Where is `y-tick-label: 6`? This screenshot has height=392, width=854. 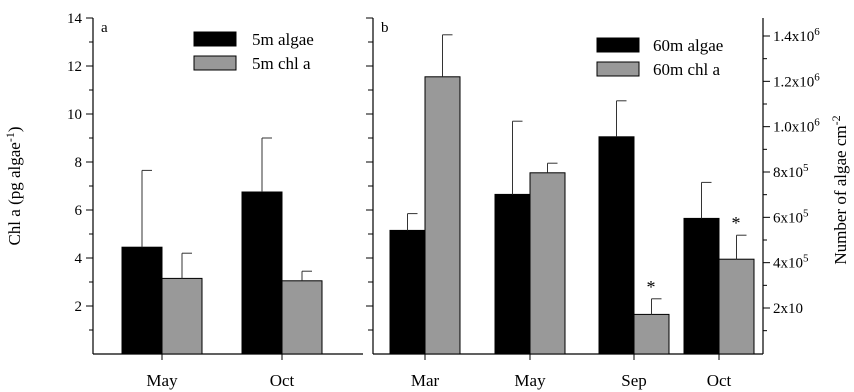
y-tick-label: 6 is located at coordinates (79, 211).